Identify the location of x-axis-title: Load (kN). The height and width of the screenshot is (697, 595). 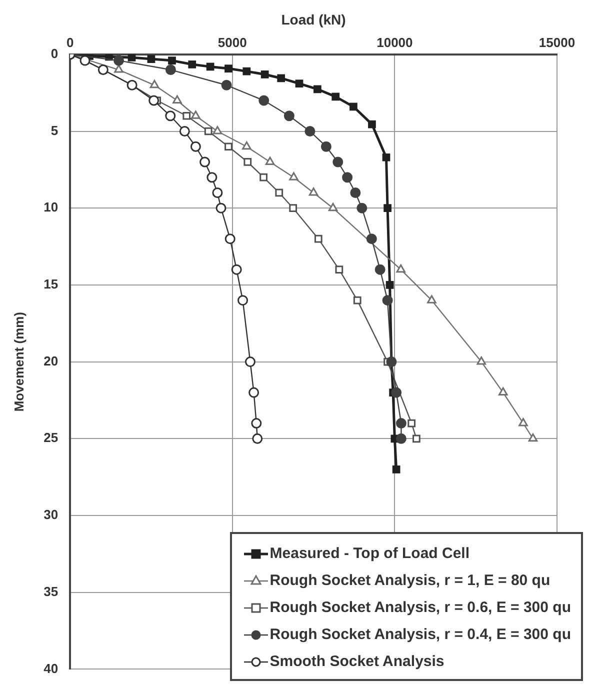
(313, 19).